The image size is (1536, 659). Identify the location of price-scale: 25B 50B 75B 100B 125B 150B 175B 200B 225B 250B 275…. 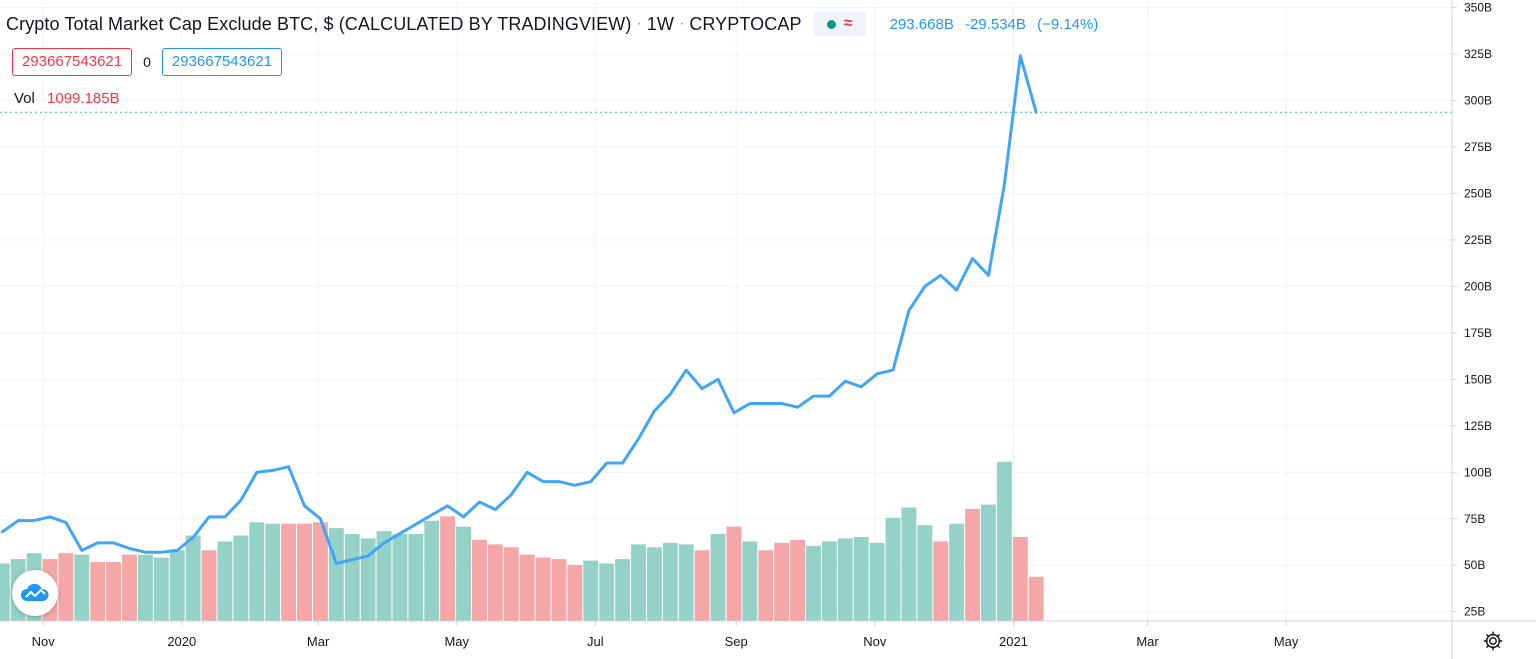
(1472, 310).